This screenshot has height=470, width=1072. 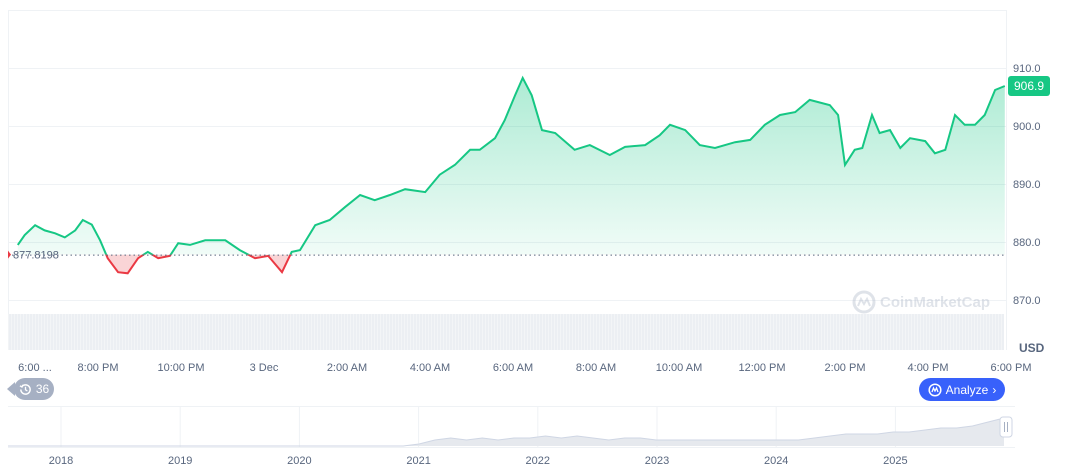 What do you see at coordinates (845, 368) in the screenshot?
I see `x-tick-label: 2:00 PM` at bounding box center [845, 368].